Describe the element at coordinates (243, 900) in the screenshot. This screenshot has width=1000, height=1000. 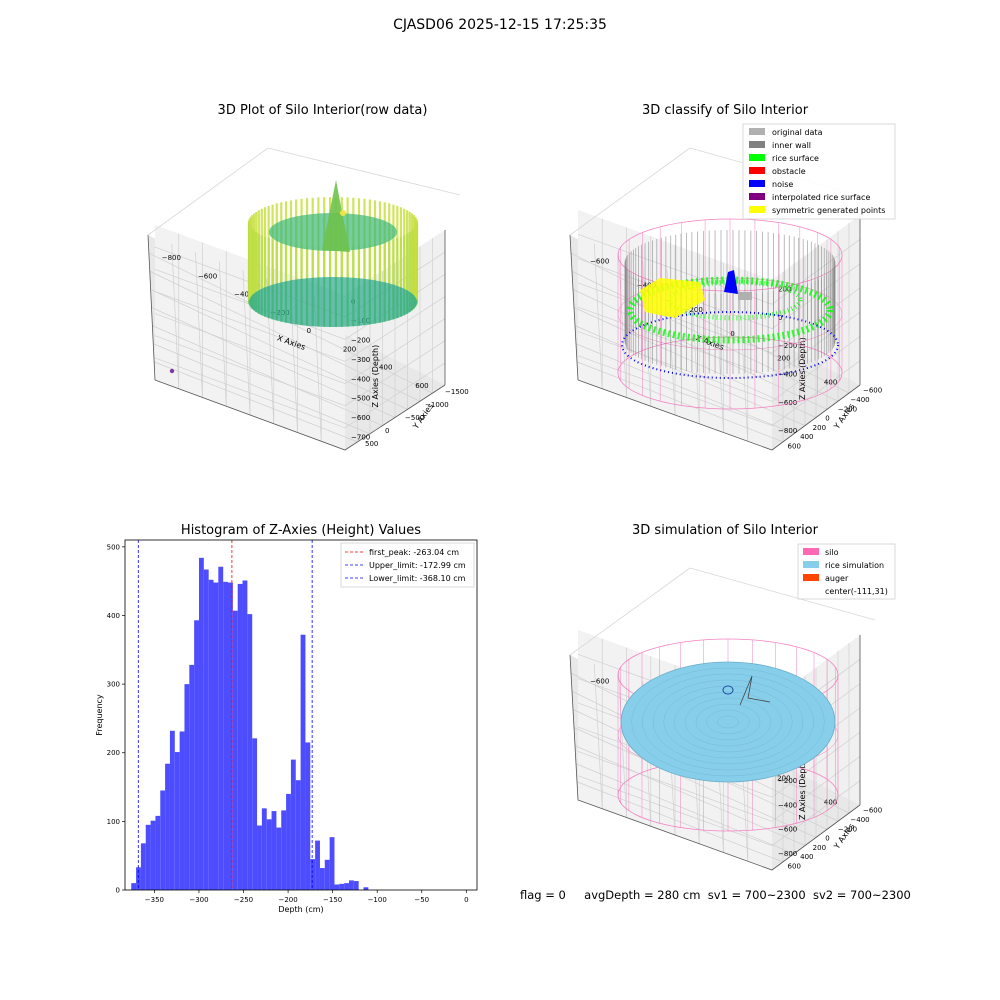
I see `histogram-x-tick: −250` at that location.